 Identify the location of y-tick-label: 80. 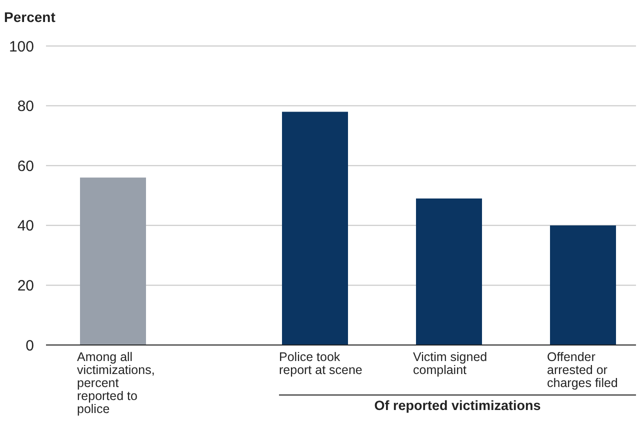
(25, 107).